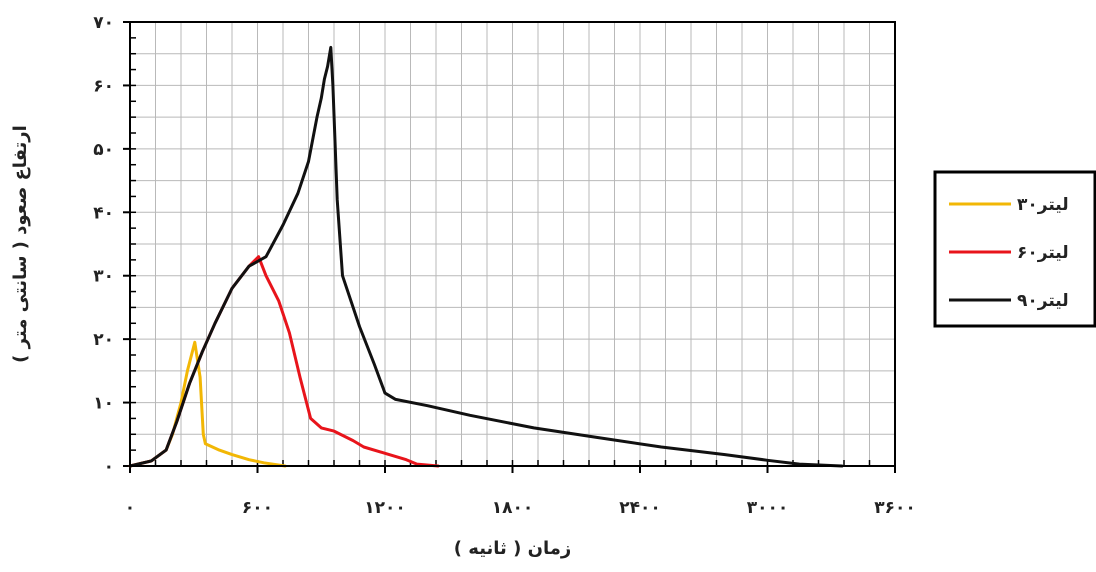  Describe the element at coordinates (1043, 253) in the screenshot. I see `legend-label-2: ۶۰لیتر` at that location.